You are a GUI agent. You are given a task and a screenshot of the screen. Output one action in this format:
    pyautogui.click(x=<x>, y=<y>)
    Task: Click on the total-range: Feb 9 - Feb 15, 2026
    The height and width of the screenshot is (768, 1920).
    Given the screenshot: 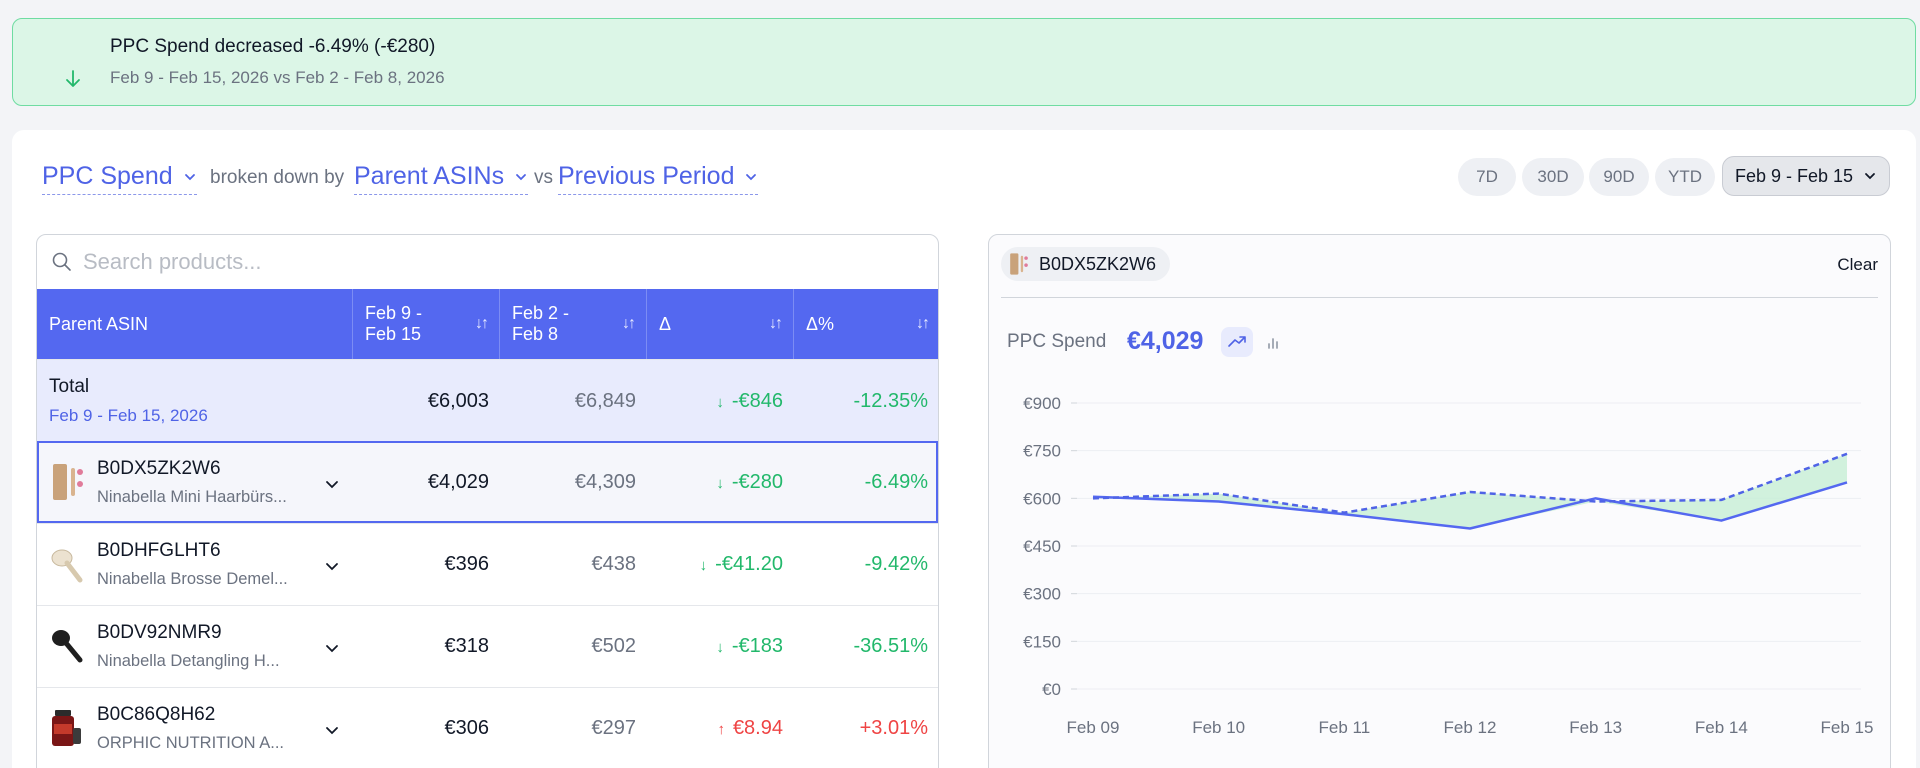 What is the action you would take?
    pyautogui.click(x=128, y=415)
    